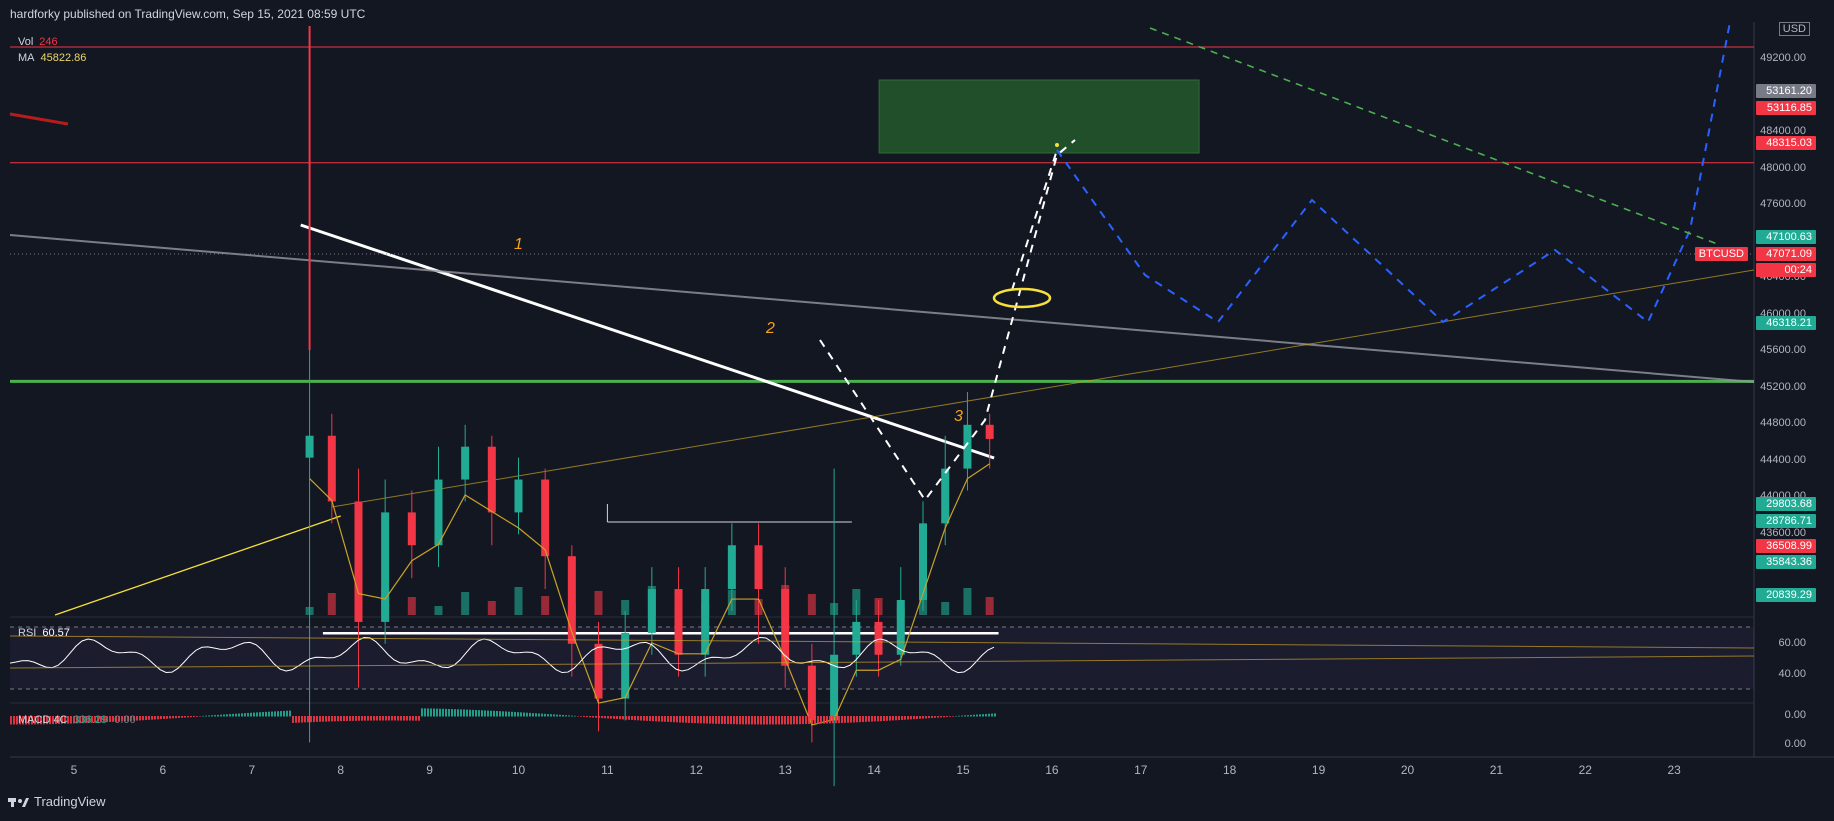 The width and height of the screenshot is (1834, 821). Describe the element at coordinates (252, 770) in the screenshot. I see `date-tick: 7` at that location.